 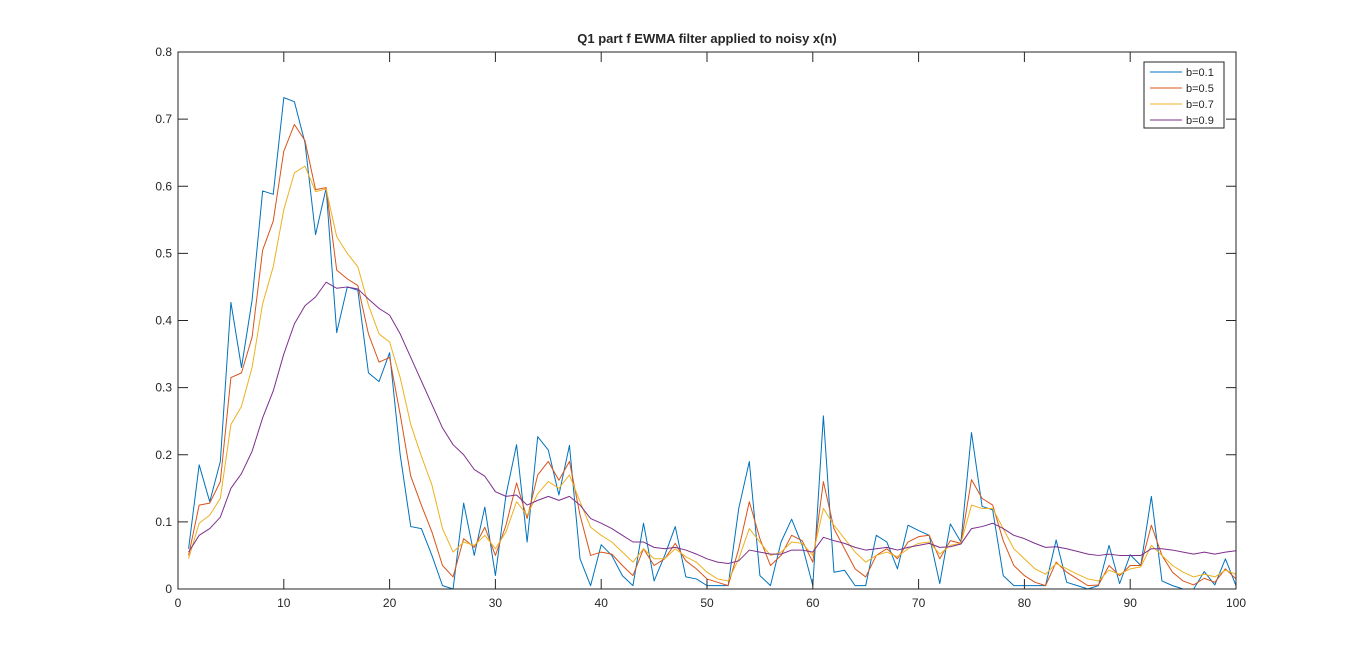 I want to click on x-tick-label: 20, so click(x=390, y=603).